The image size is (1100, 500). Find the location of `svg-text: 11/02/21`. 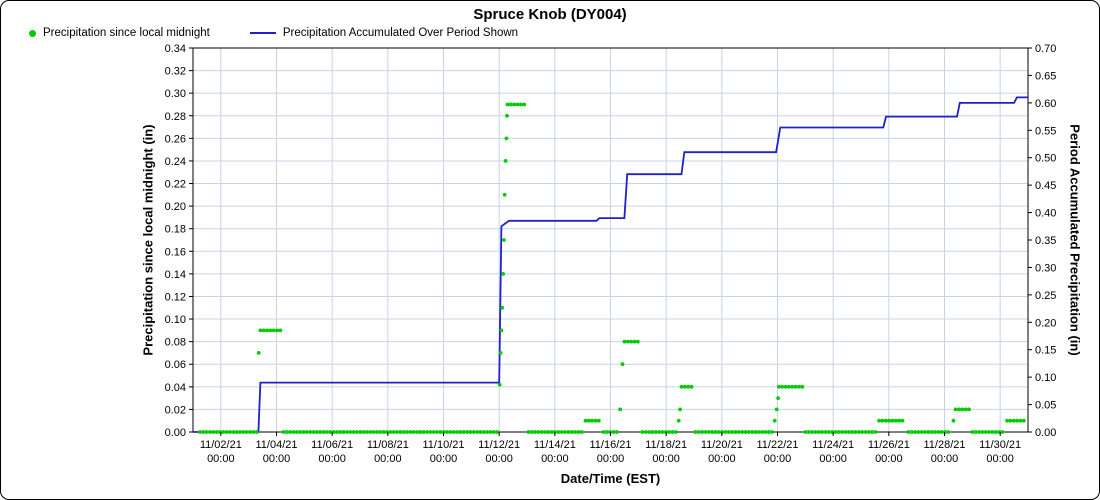

svg-text: 11/02/21 is located at coordinates (221, 445).